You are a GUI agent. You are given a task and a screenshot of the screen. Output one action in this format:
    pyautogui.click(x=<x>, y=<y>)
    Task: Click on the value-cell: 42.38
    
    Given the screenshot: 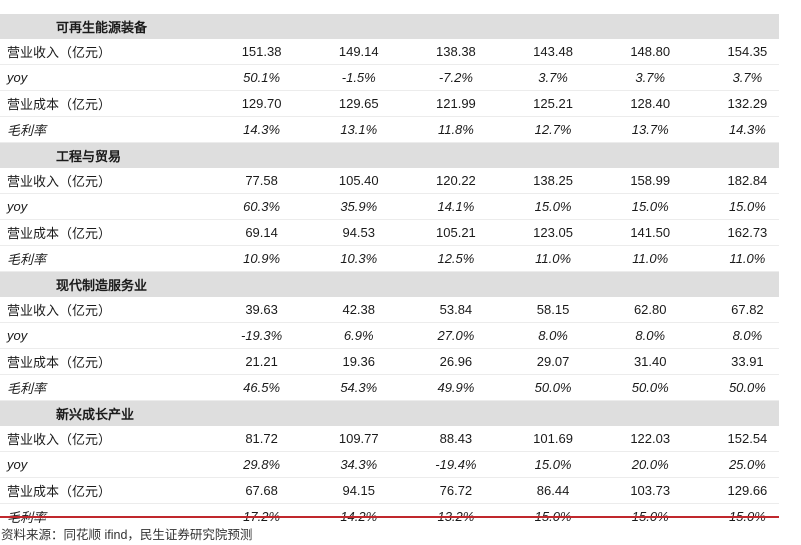 What is the action you would take?
    pyautogui.click(x=342, y=310)
    